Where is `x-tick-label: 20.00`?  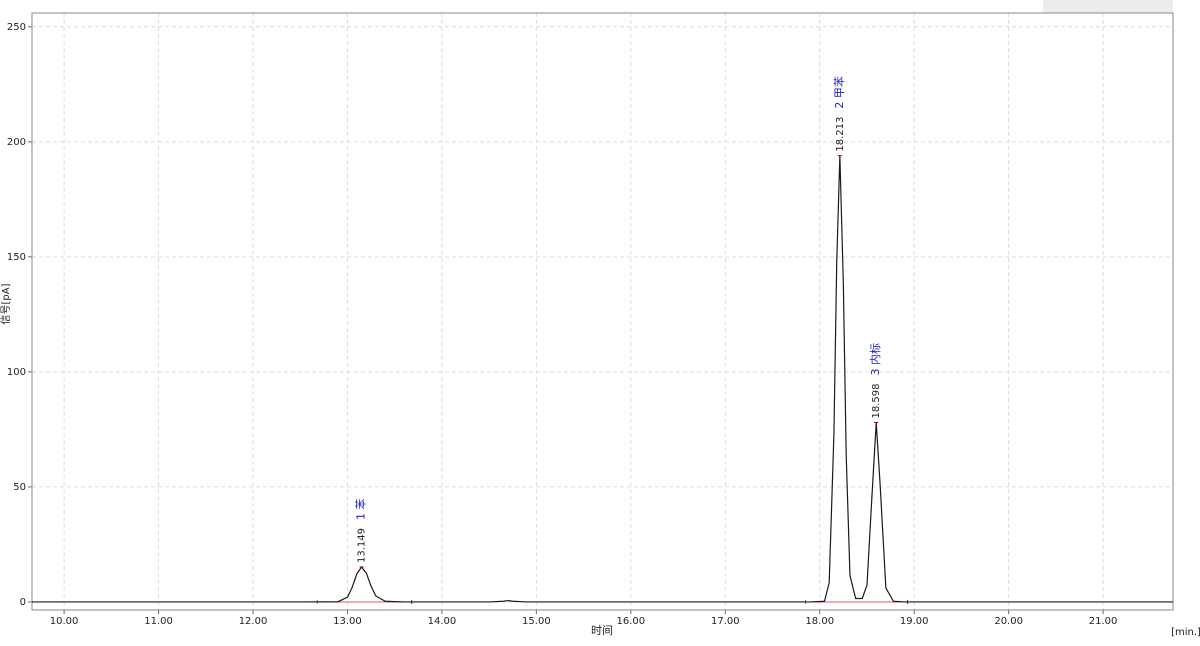 x-tick-label: 20.00 is located at coordinates (1008, 621).